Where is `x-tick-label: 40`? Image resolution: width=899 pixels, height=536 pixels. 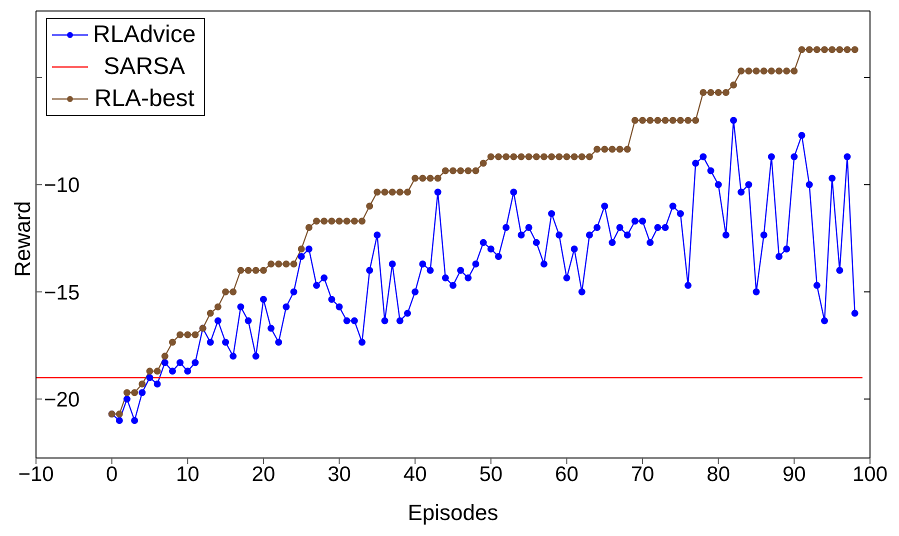 x-tick-label: 40 is located at coordinates (415, 474).